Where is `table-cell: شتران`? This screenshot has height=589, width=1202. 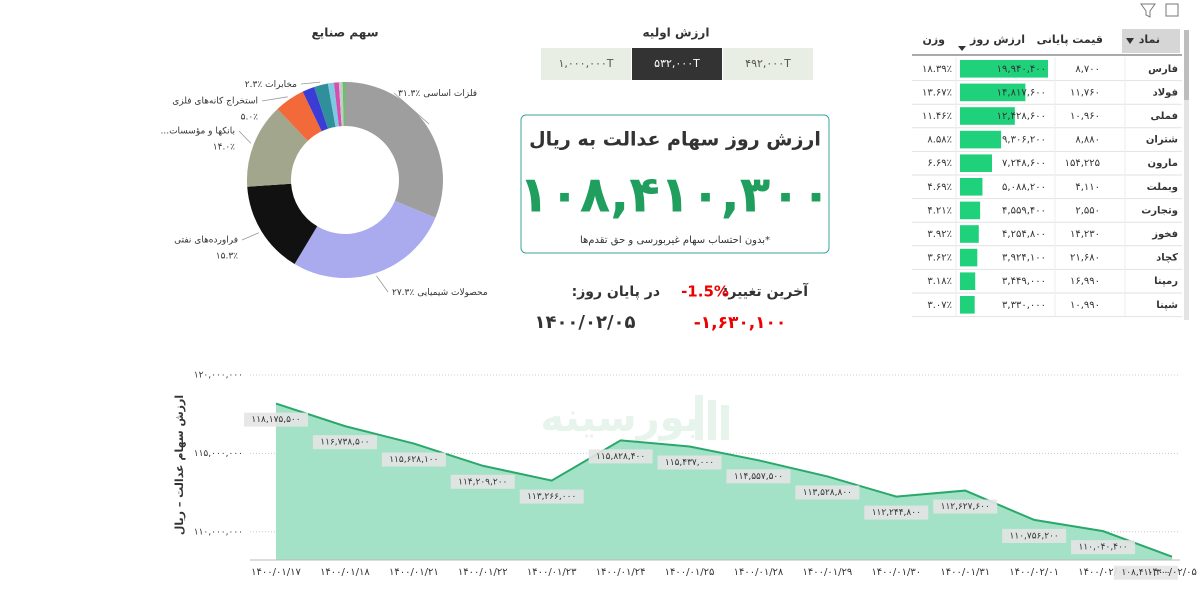
table-cell: شتران is located at coordinates (1162, 140).